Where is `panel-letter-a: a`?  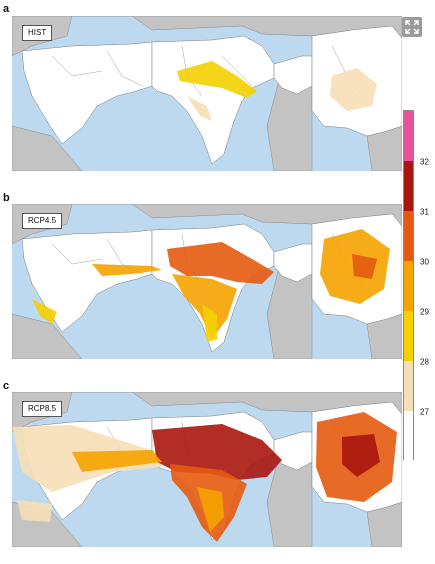
panel-letter-a: a is located at coordinates (6, 9).